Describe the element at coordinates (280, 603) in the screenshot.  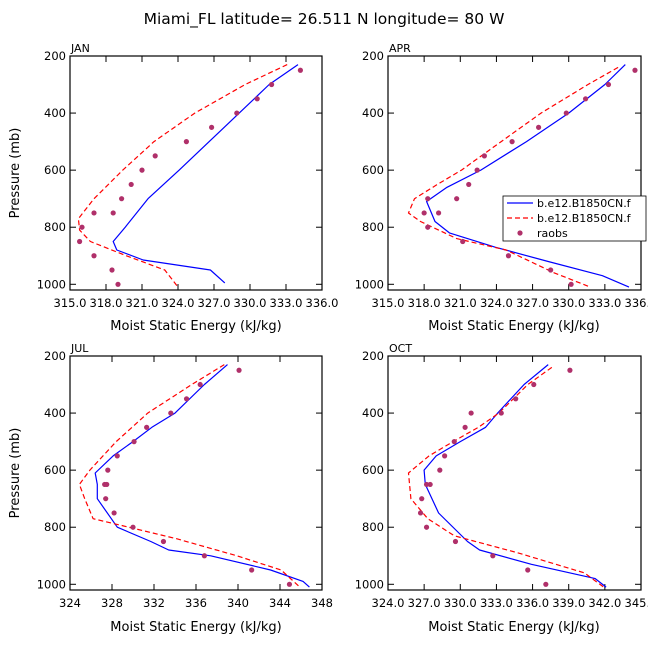
I see `x-tick-label: 344` at that location.